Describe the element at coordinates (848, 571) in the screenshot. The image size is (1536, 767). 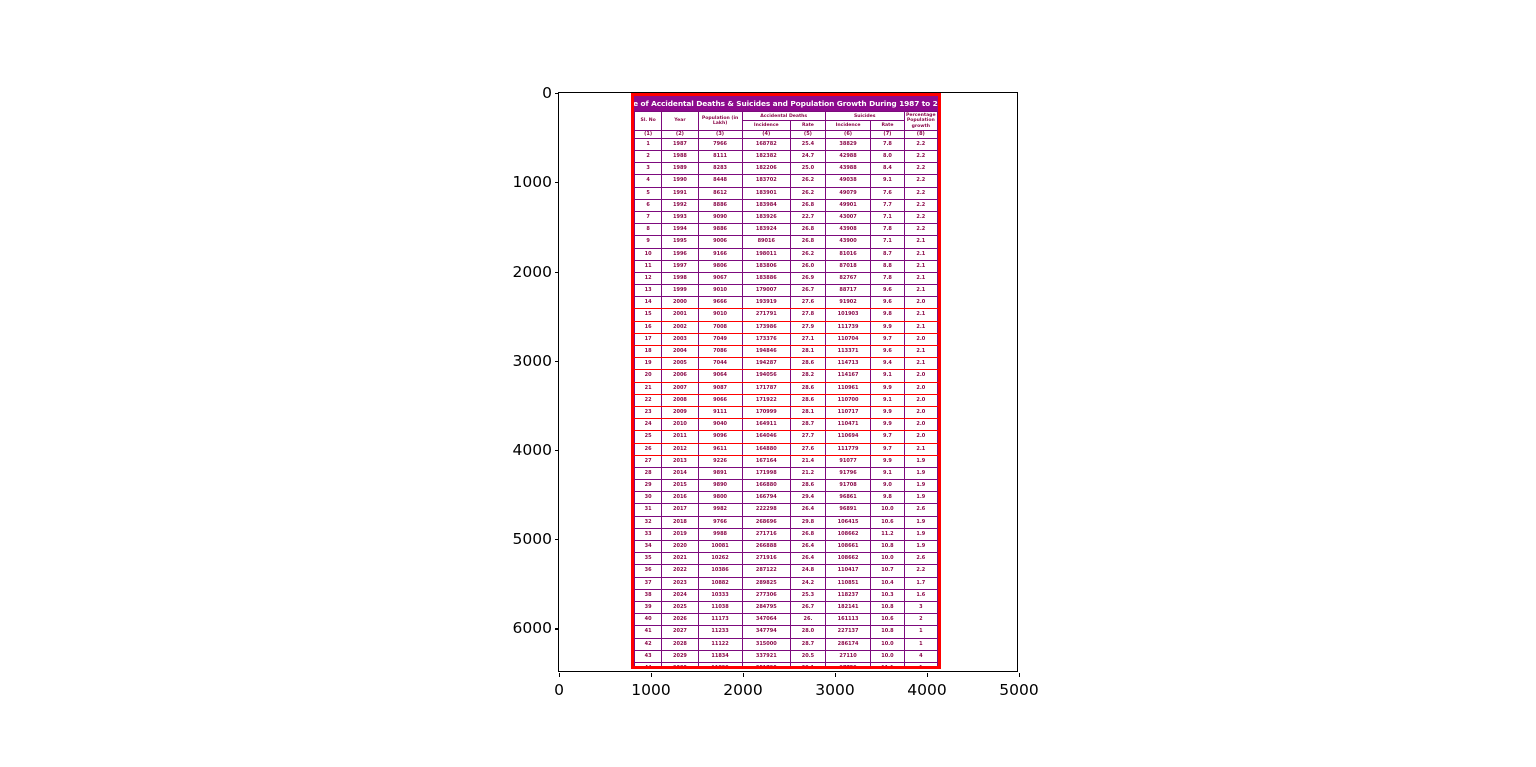
I see `cell-su-incidence: 110417` at that location.